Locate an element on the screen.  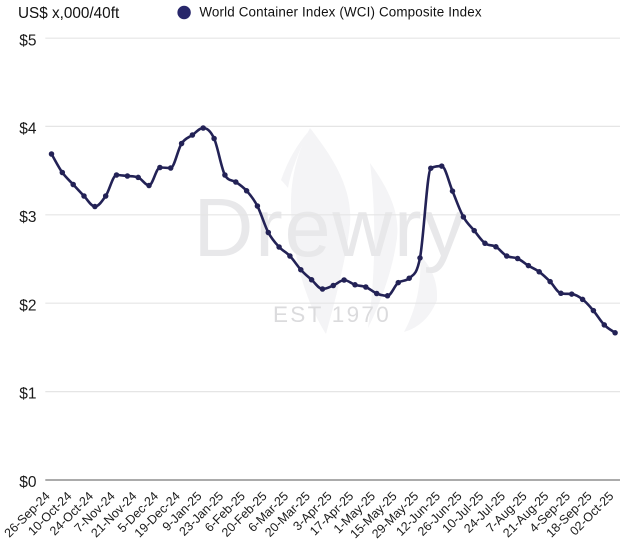
svg-text: EST 1970 is located at coordinates (332, 314).